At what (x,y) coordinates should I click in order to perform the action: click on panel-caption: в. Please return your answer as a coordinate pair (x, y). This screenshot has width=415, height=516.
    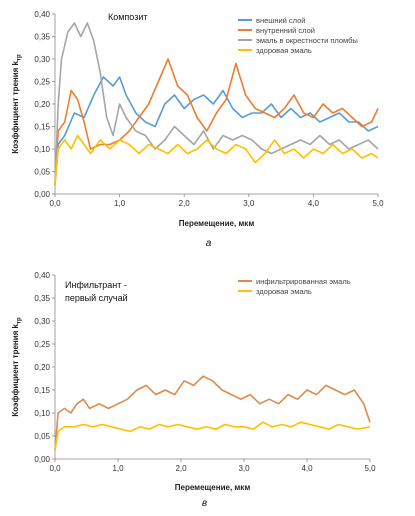
    Looking at the image, I should click on (204, 503).